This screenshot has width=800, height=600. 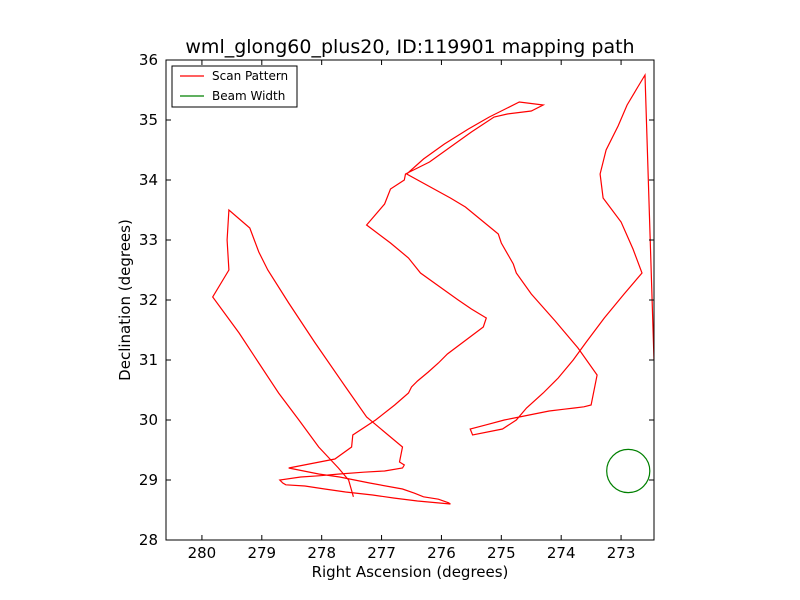 What do you see at coordinates (621, 553) in the screenshot?
I see `x-tick-label: 273` at bounding box center [621, 553].